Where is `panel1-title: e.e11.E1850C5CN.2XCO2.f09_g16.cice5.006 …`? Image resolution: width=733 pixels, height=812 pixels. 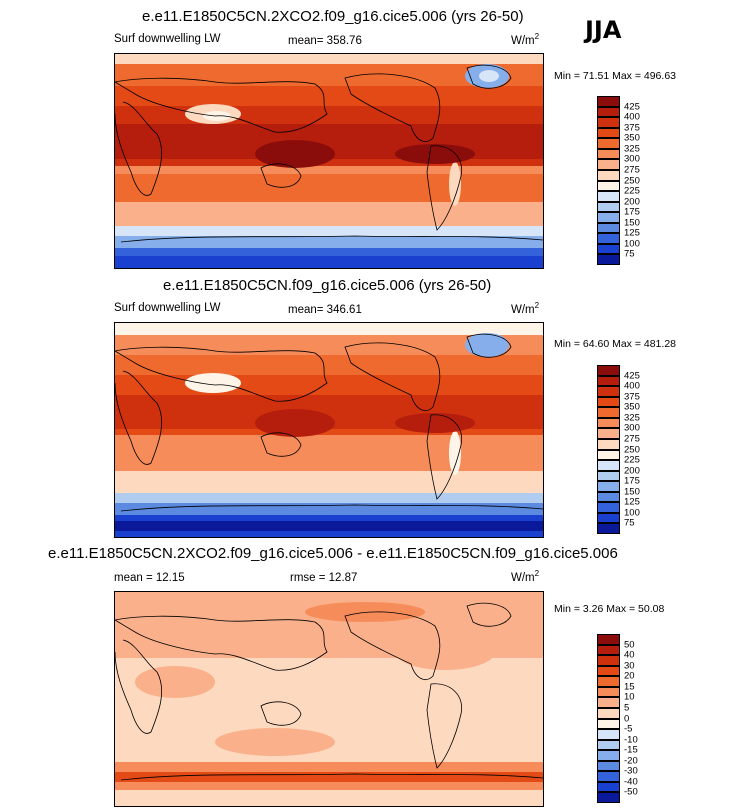 panel1-title: e.e11.E1850C5CN.2XCO2.f09_g16.cice5.006 … is located at coordinates (333, 16).